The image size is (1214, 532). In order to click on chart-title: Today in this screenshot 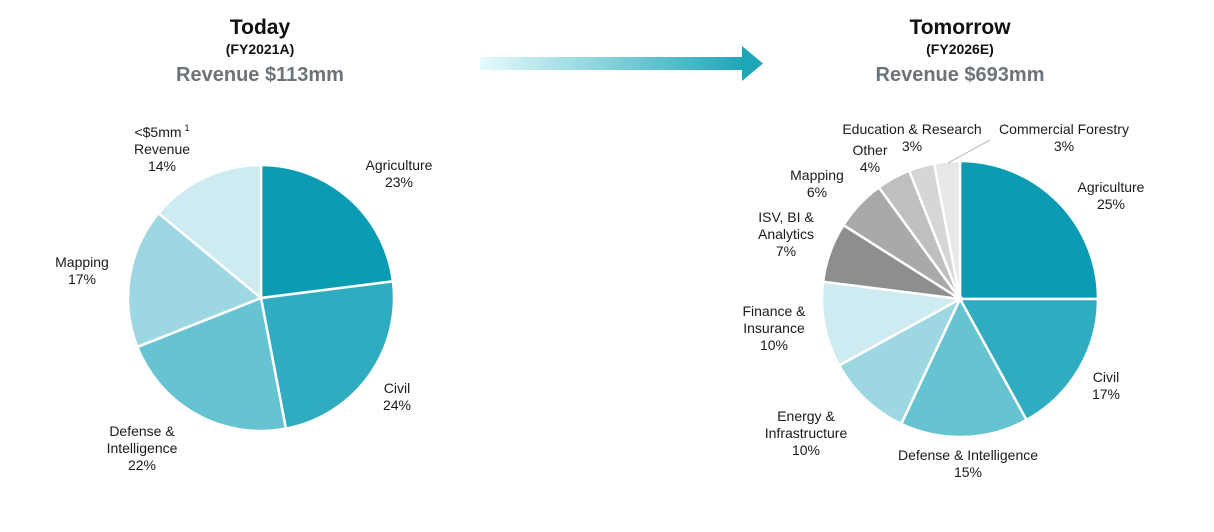, I will do `click(260, 27)`.